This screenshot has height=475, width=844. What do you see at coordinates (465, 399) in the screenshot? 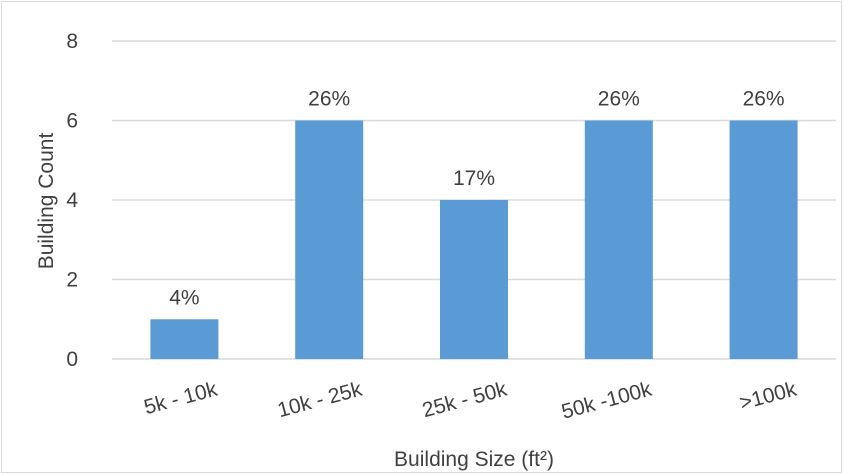
I see `x-tick-label: 25k - 50k` at bounding box center [465, 399].